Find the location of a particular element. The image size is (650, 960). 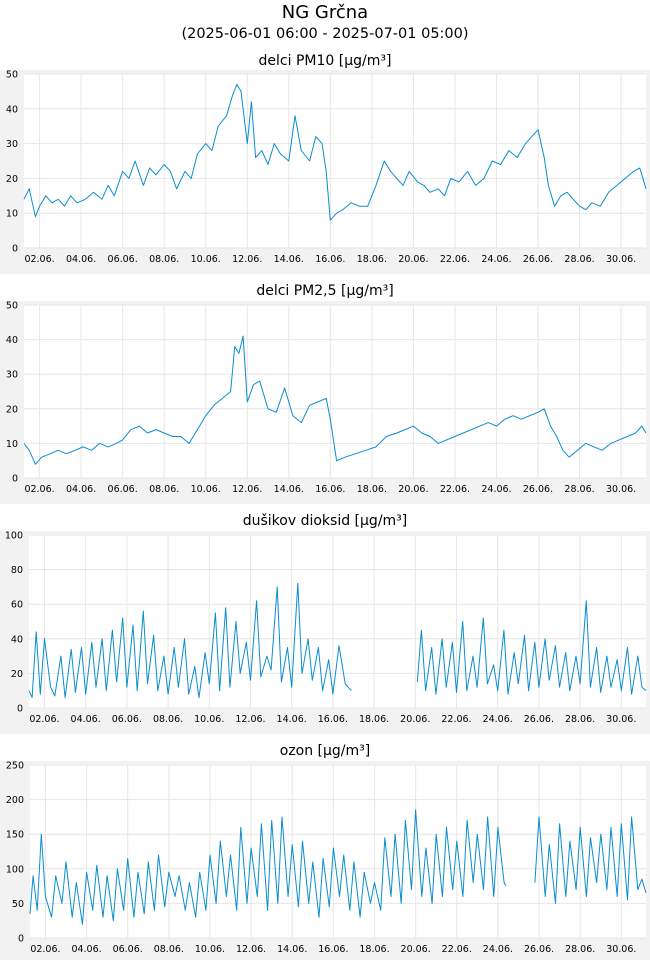

page-title: NG Grčna is located at coordinates (325, 12).